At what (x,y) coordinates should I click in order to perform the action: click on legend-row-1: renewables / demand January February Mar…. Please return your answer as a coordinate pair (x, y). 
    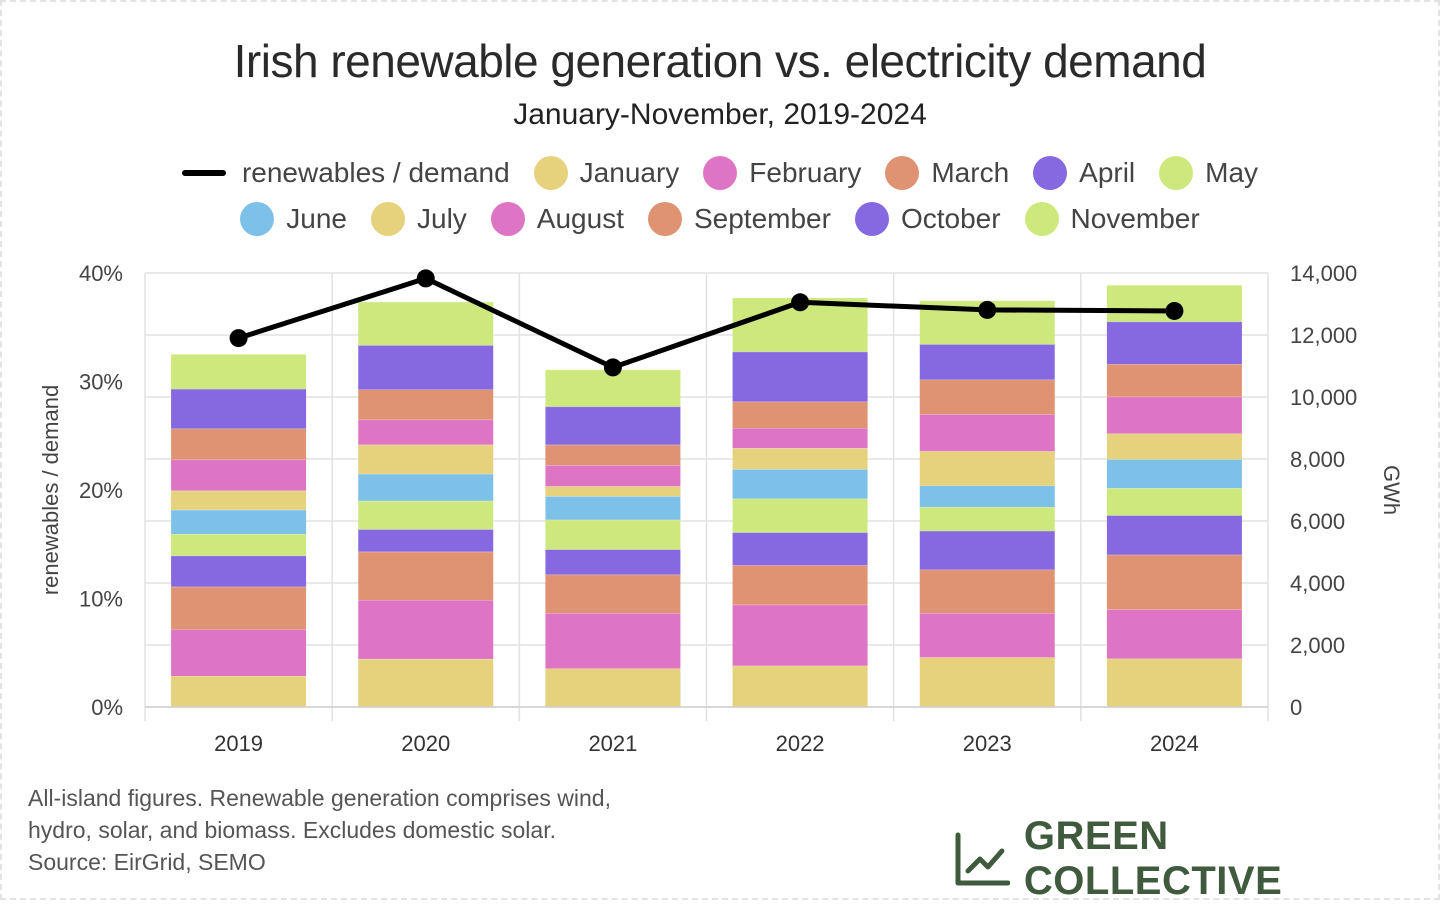
    Looking at the image, I should click on (720, 173).